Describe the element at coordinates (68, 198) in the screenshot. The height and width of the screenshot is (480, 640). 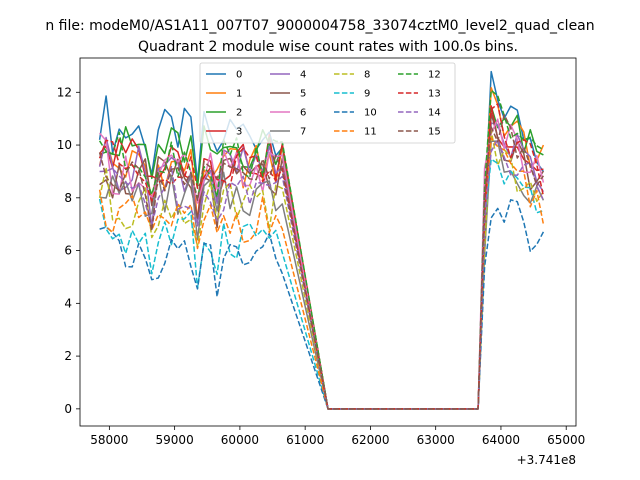
I see `y-tick-label: 8` at that location.